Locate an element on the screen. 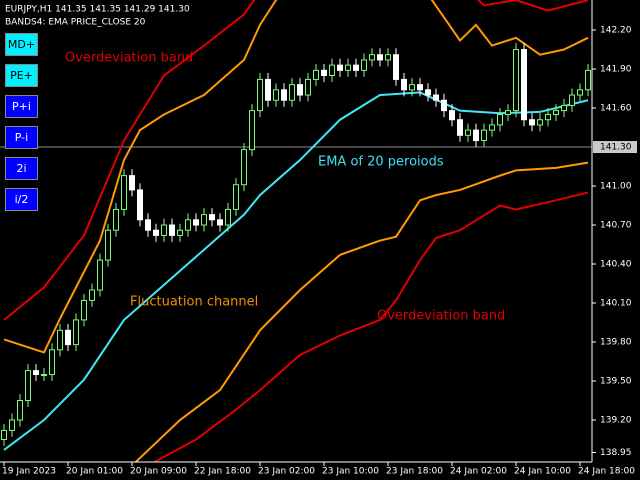  x-tick-label: 22 Jan 18:00 is located at coordinates (222, 472).